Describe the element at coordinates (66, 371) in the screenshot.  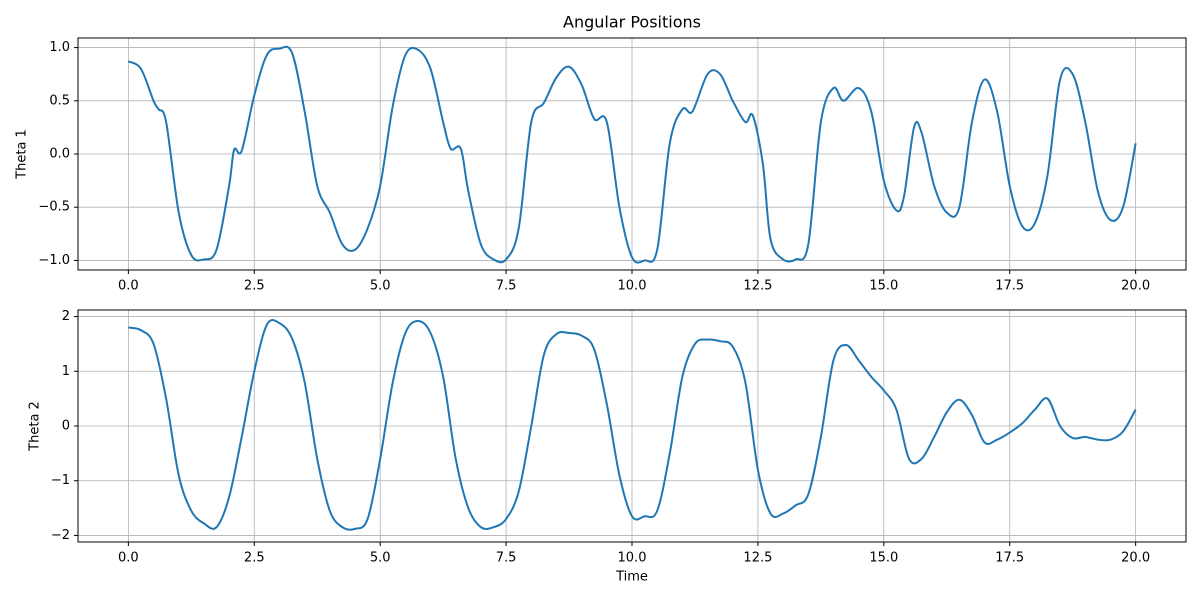
I see `y-tick-label: 1` at that location.